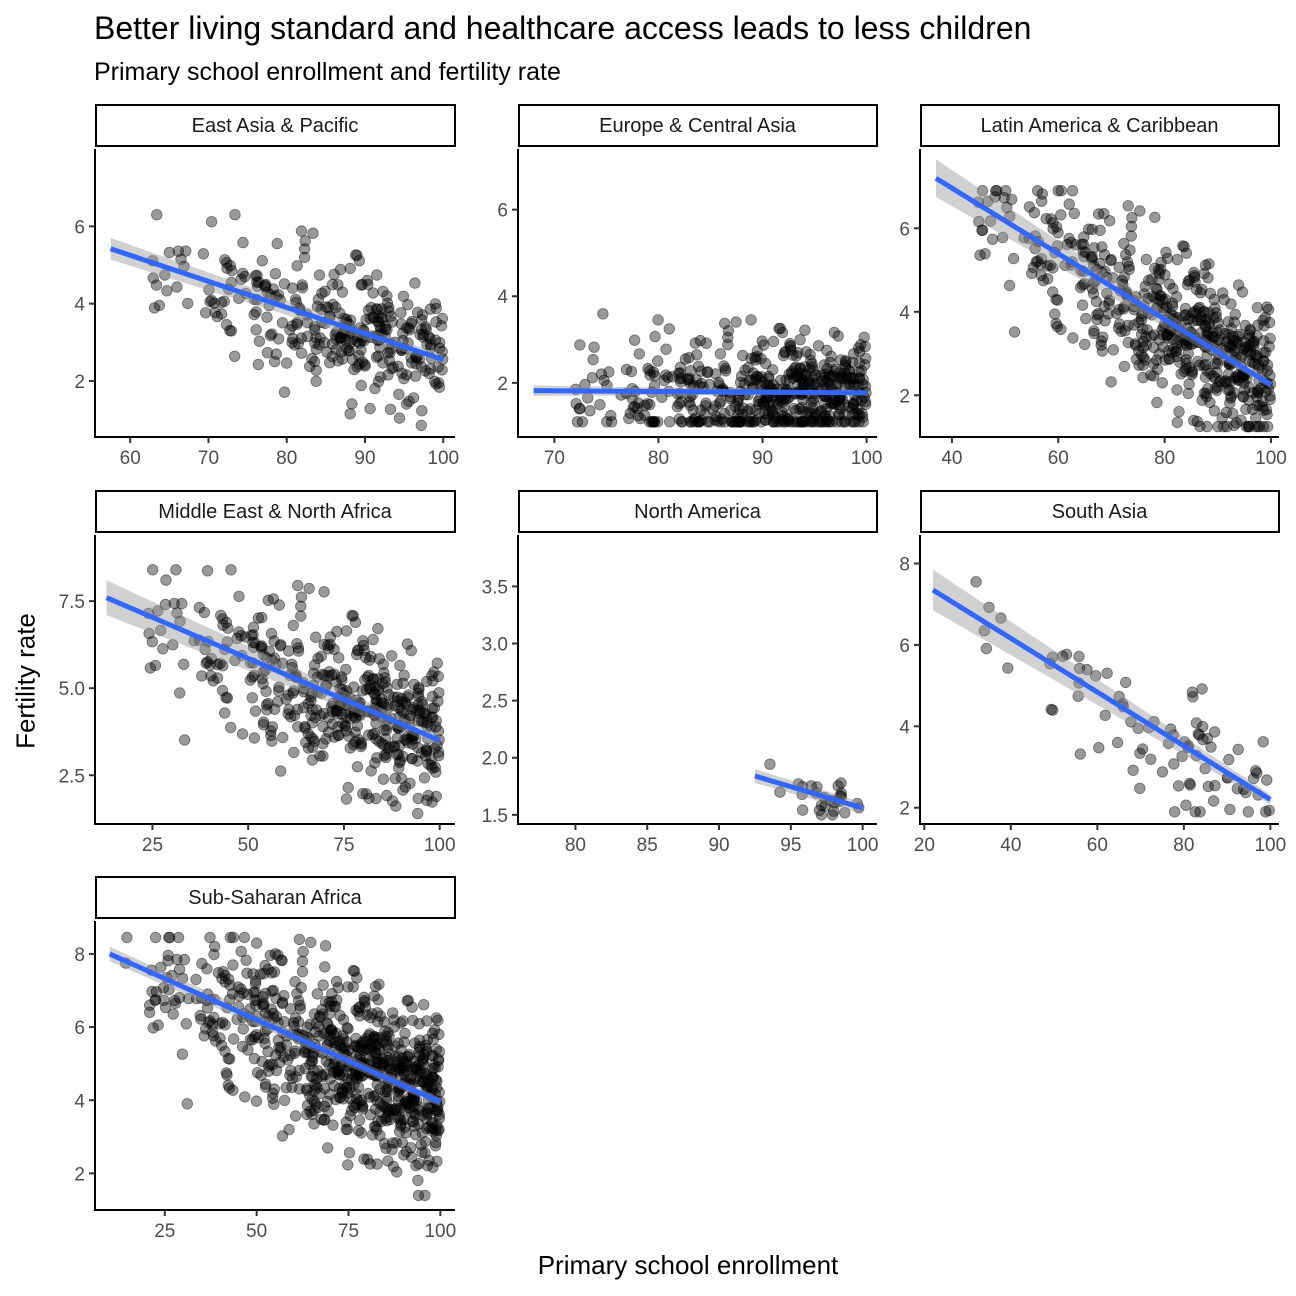 This screenshot has width=1296, height=1296. What do you see at coordinates (275, 512) in the screenshot?
I see `facet-strip-label: Middle East & North Africa` at bounding box center [275, 512].